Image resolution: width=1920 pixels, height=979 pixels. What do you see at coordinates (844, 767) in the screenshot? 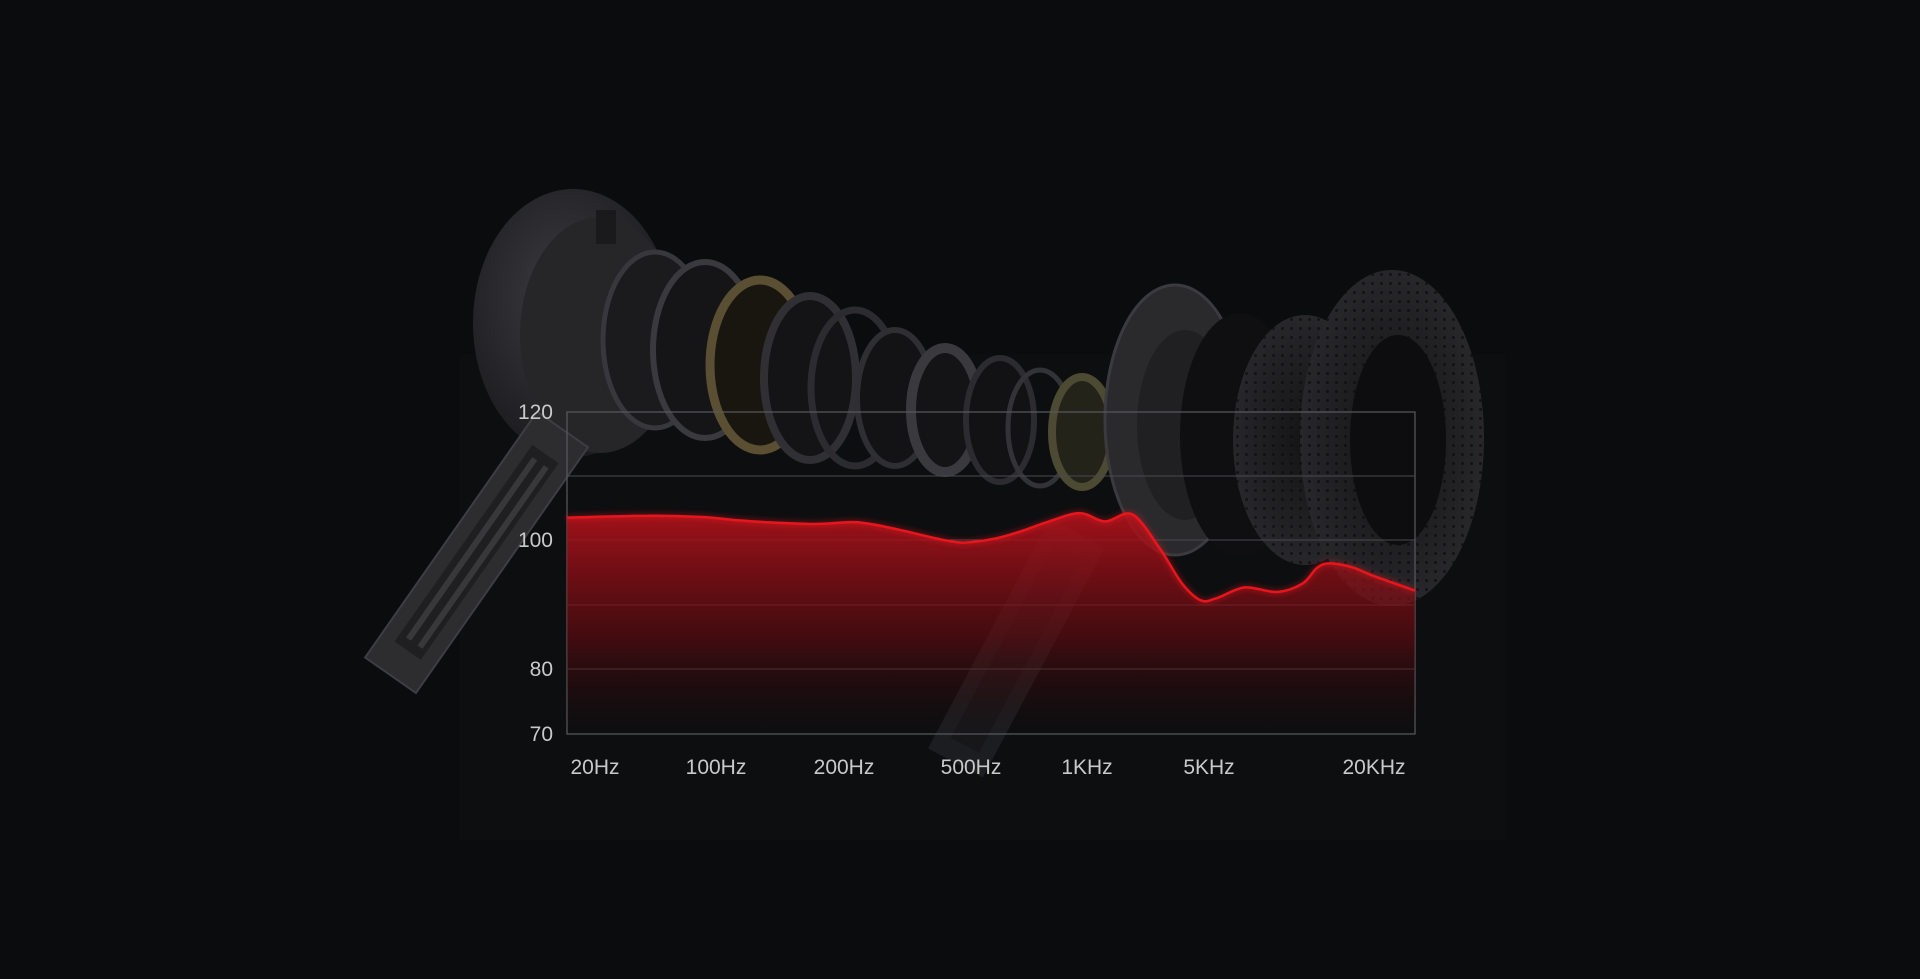
I see `x-tick-label: 200Hz` at bounding box center [844, 767].